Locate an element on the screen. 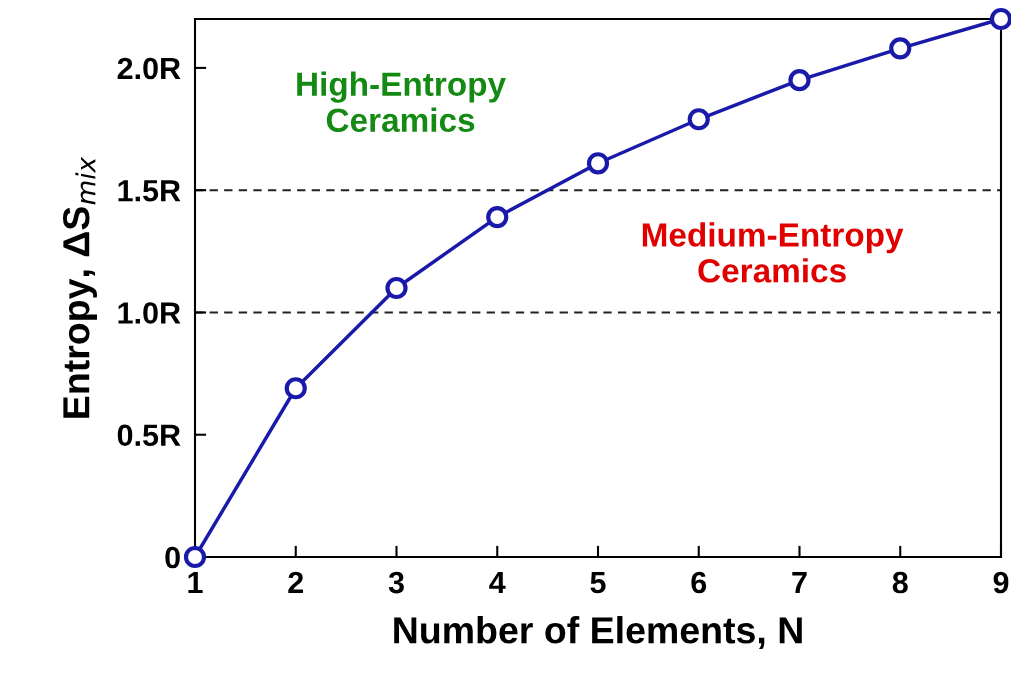  y-tick-label: 0 is located at coordinates (172, 557).